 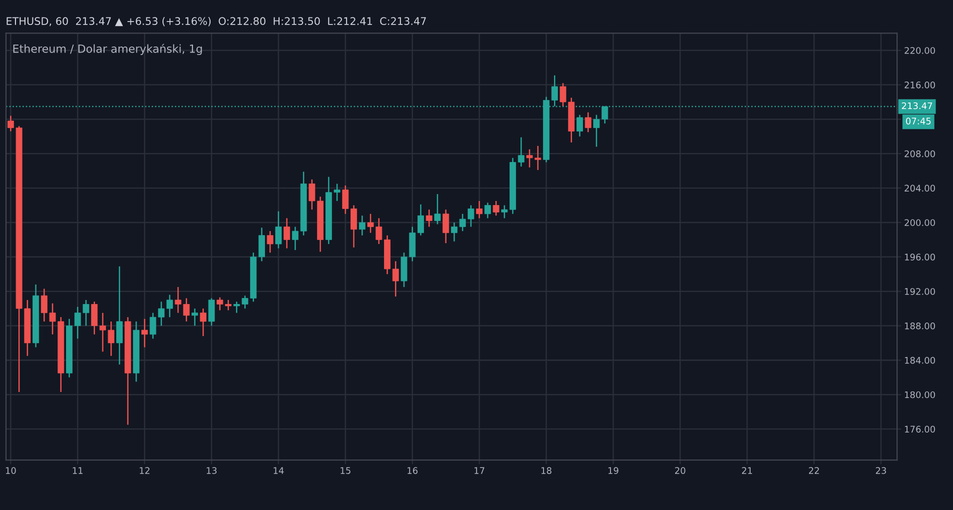 I want to click on y-tick-label: 188.00, so click(x=919, y=326).